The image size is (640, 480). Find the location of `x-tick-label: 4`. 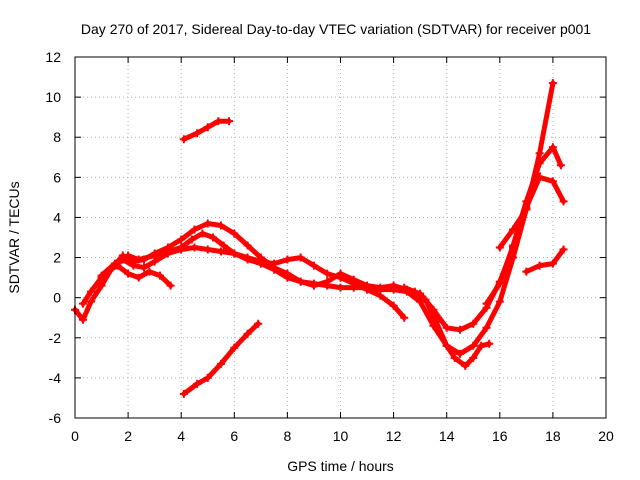

x-tick-label: 4 is located at coordinates (181, 436).